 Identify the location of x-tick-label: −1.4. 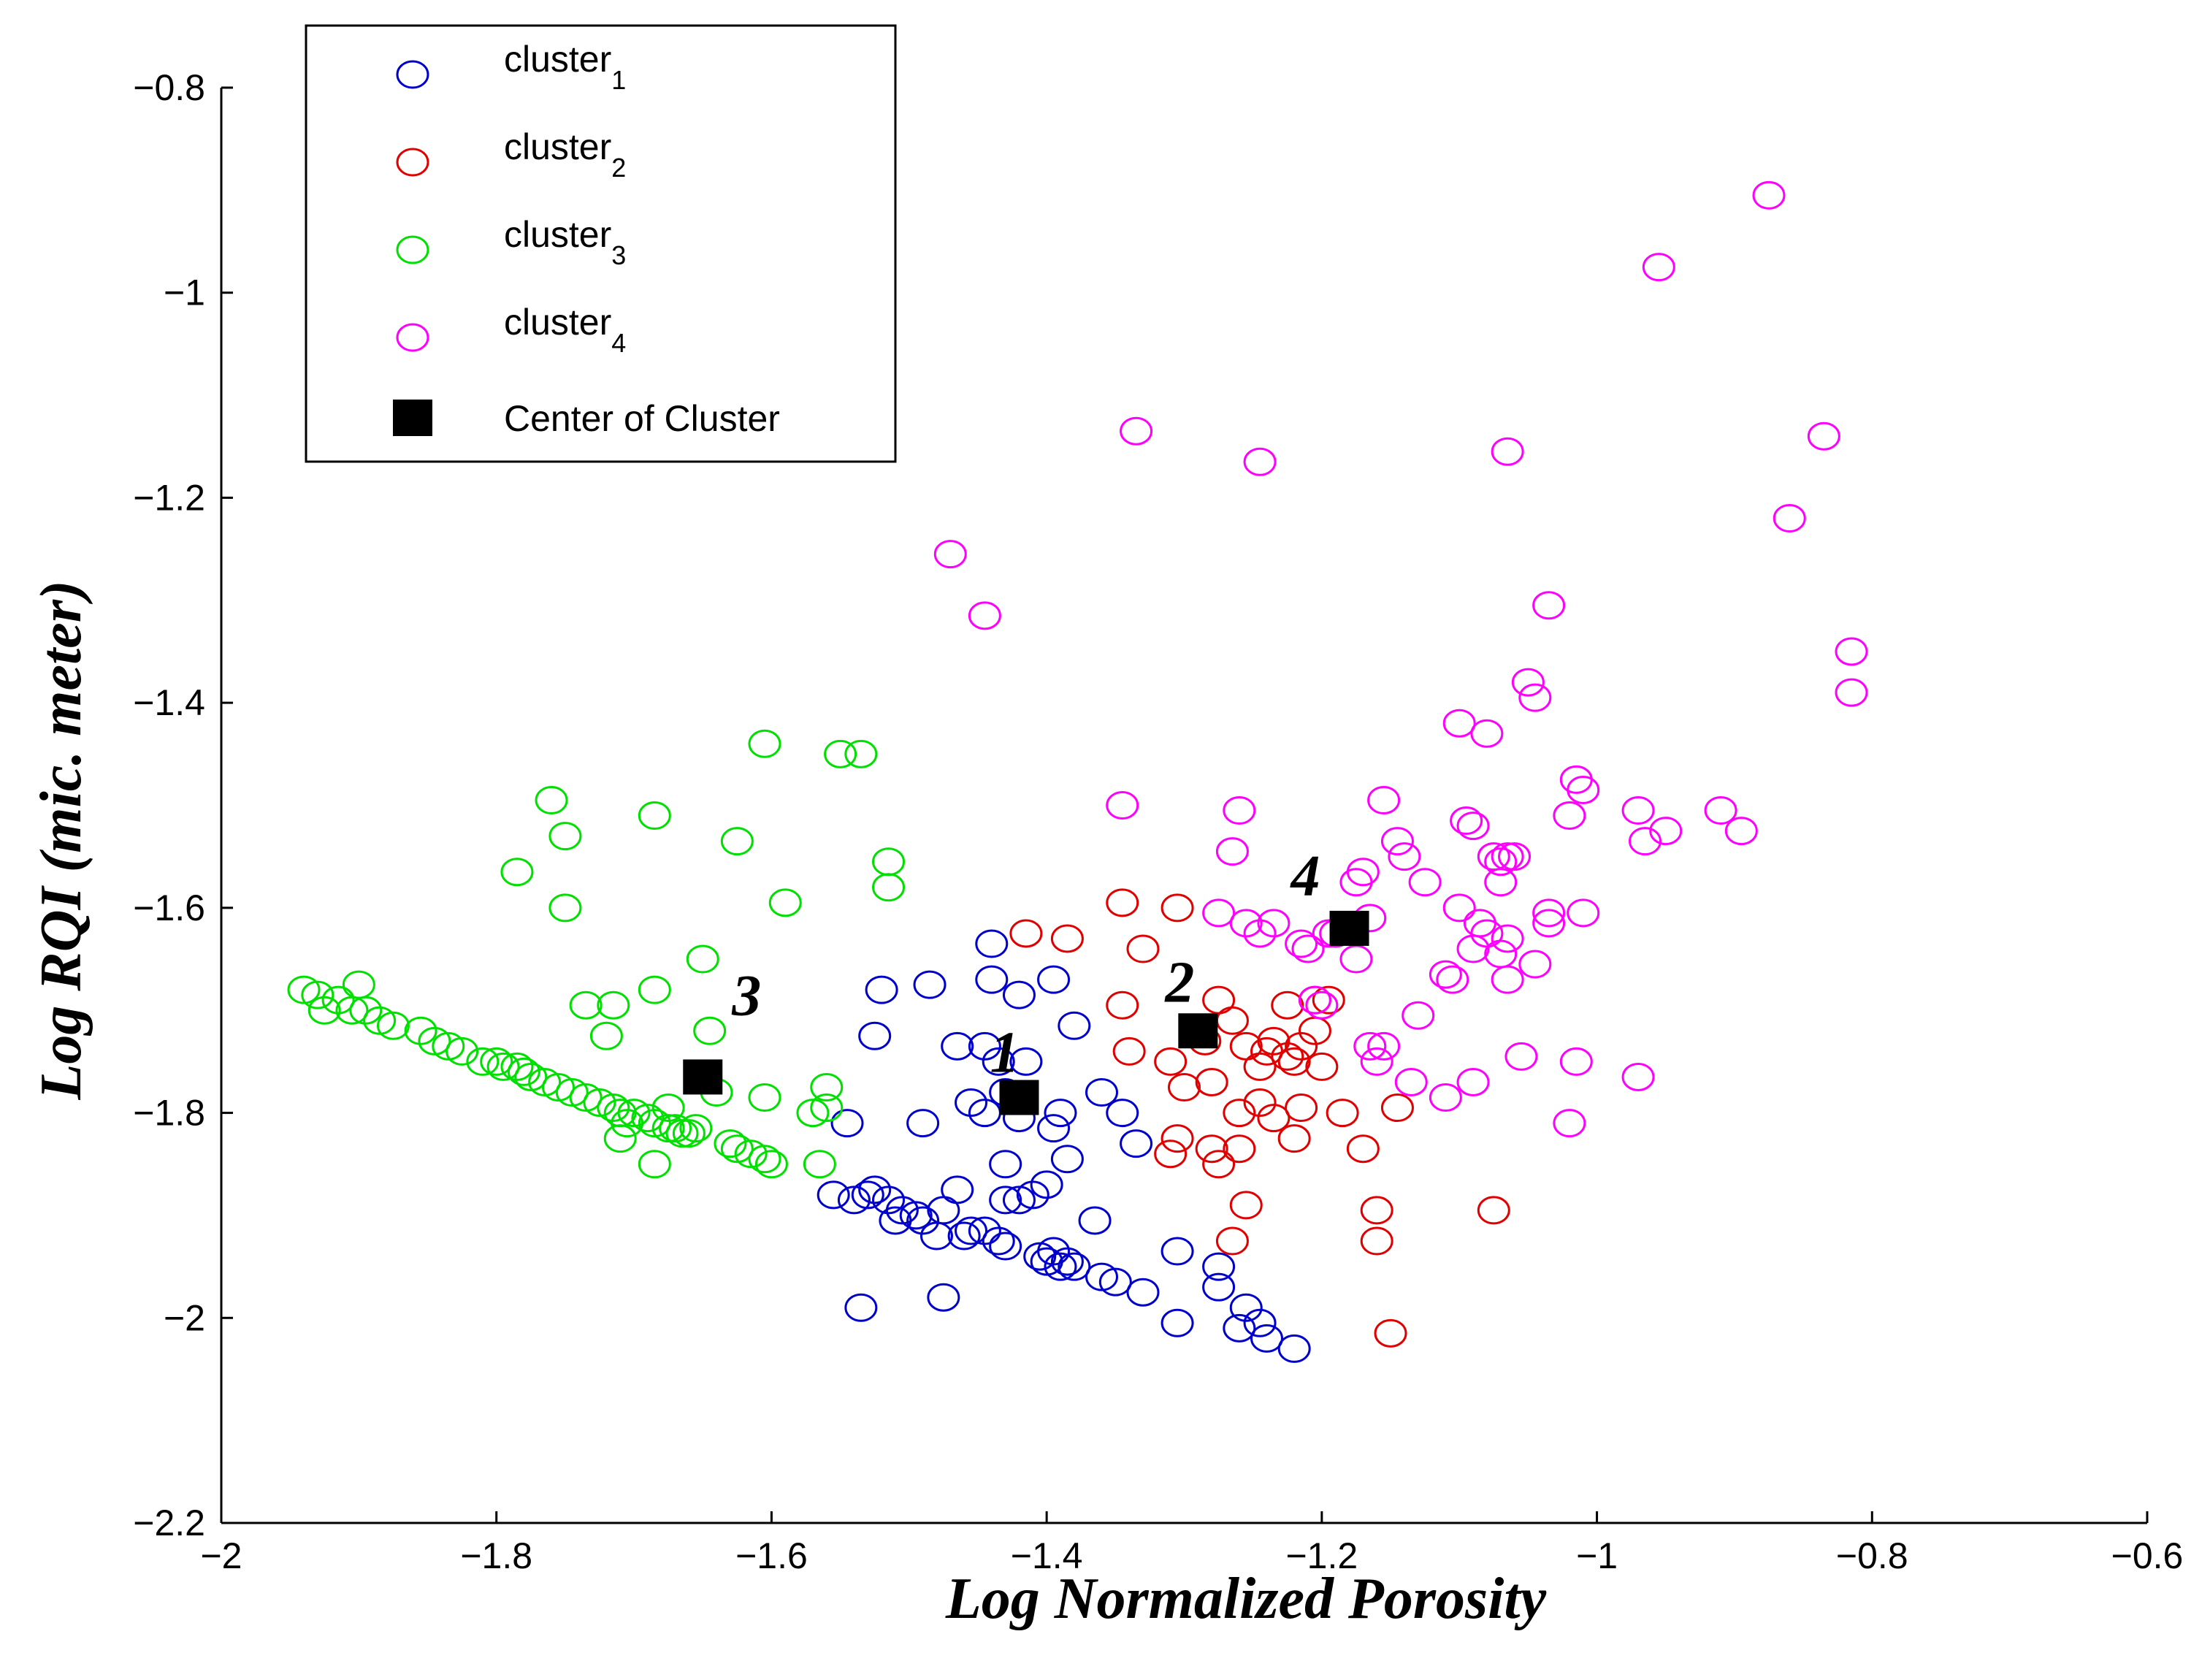
(1047, 1555).